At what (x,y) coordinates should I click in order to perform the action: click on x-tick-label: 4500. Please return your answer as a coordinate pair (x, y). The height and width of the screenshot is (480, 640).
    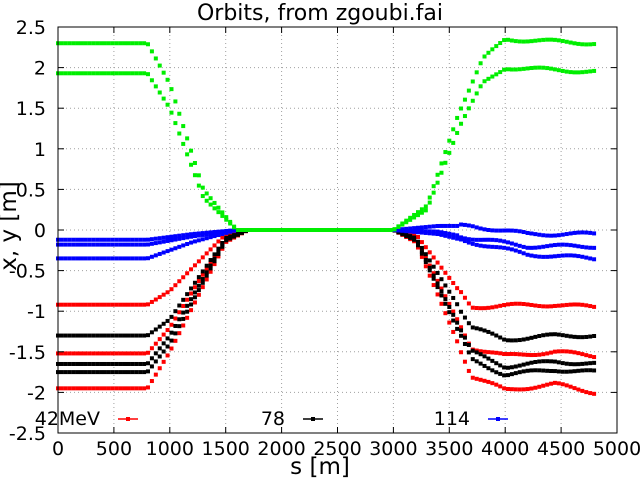
    Looking at the image, I should click on (561, 449).